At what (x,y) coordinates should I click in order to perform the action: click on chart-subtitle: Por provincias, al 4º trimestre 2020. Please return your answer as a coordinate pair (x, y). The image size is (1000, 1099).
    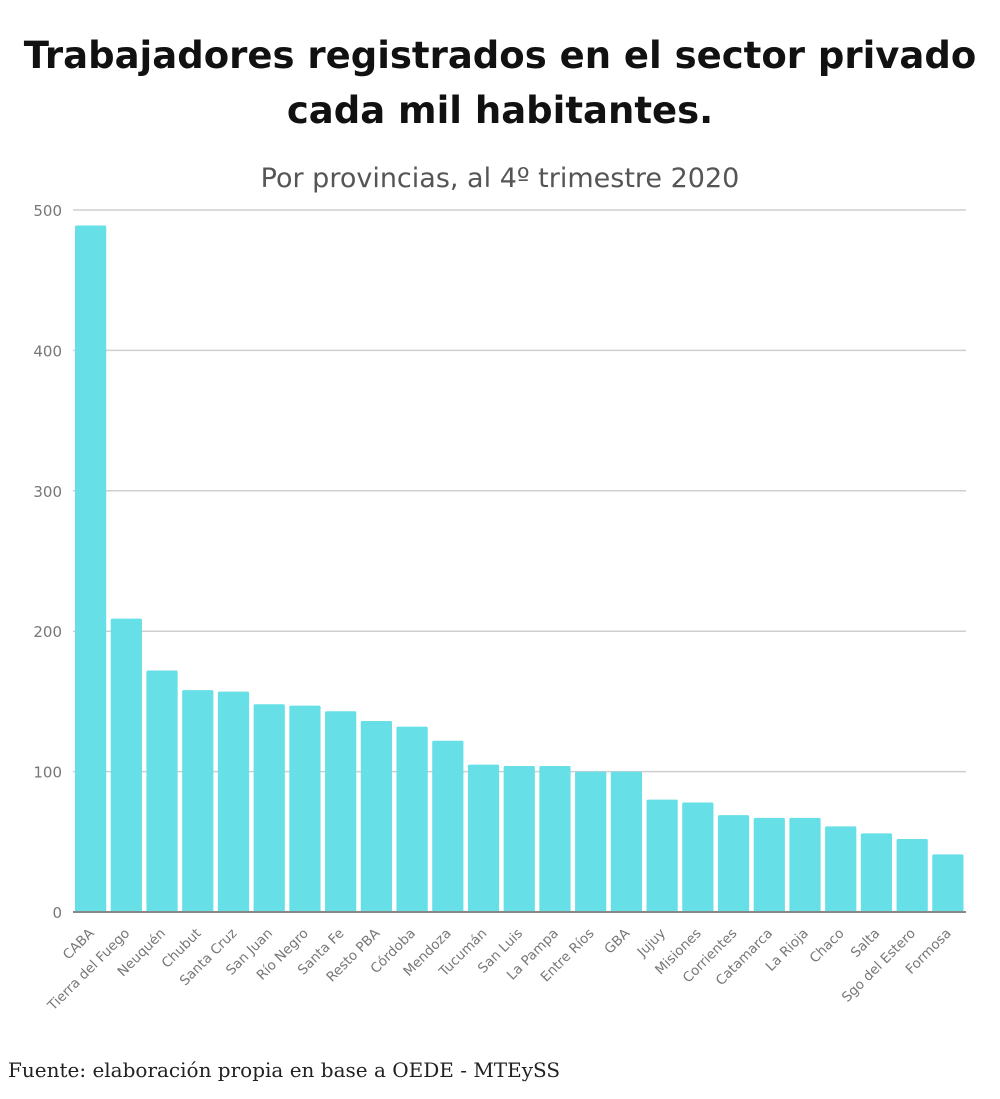
    Looking at the image, I should click on (500, 178).